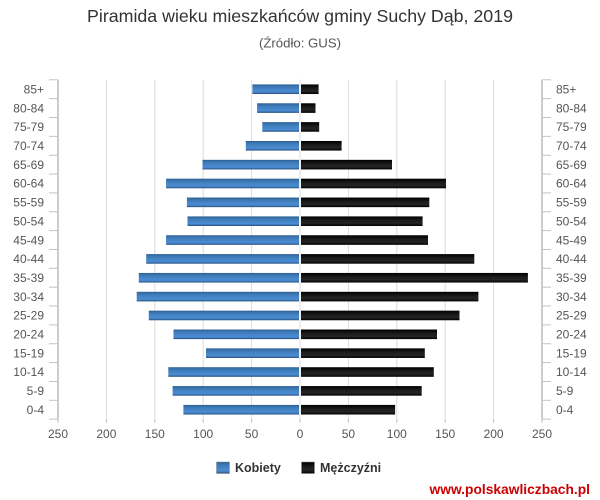 The width and height of the screenshot is (600, 500). I want to click on svg-text: (Źródło: GUS), so click(300, 43).